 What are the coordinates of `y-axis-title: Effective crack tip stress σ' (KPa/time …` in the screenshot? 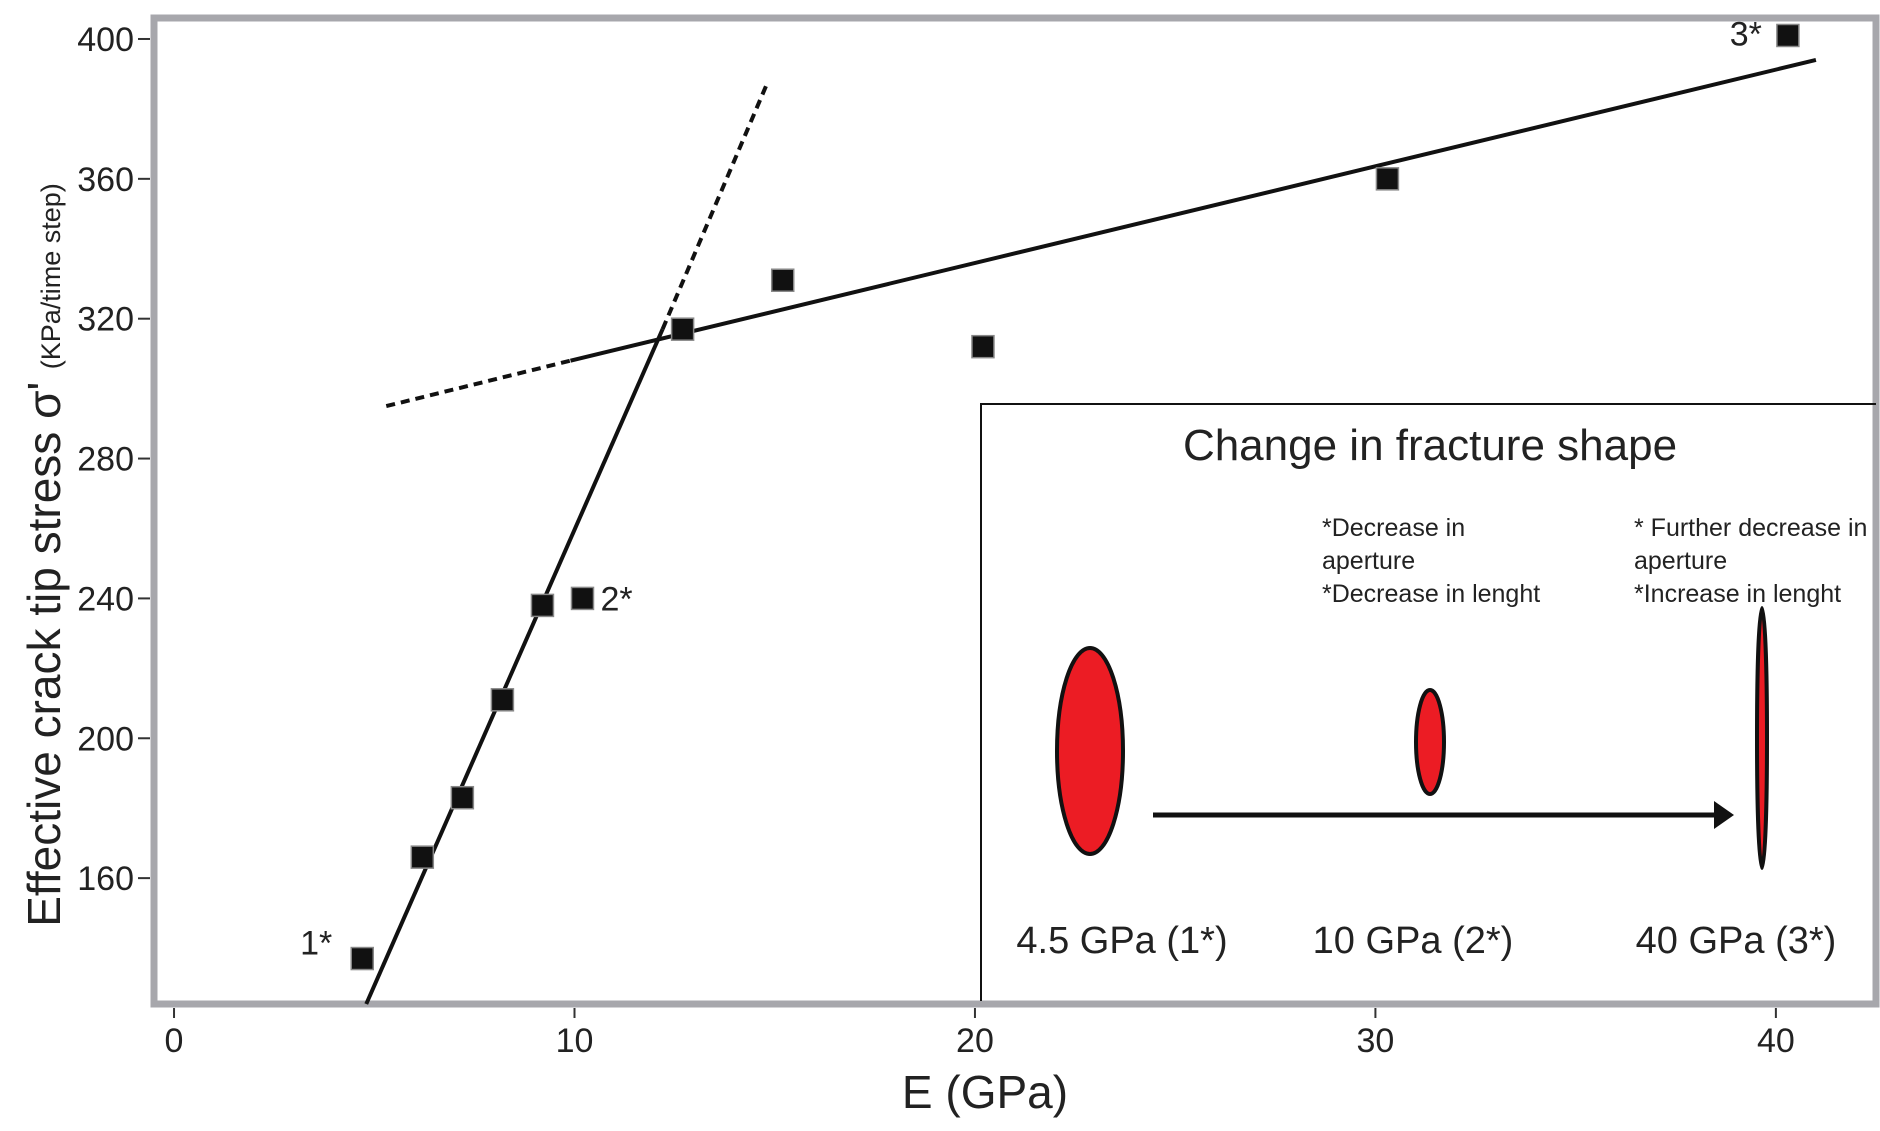 It's located at (44, 555).